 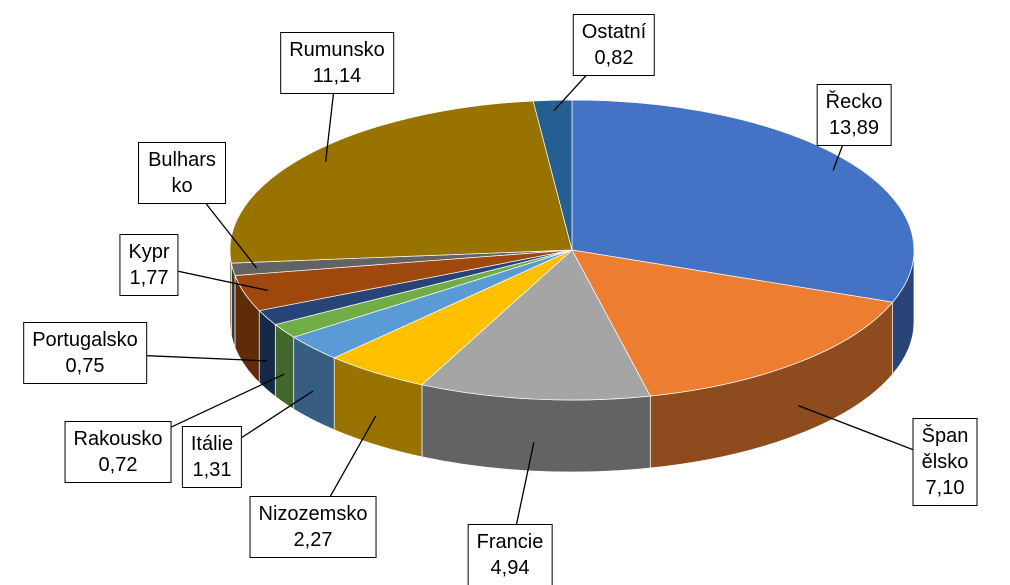 What do you see at coordinates (854, 128) in the screenshot?
I see `value-label: 13,89` at bounding box center [854, 128].